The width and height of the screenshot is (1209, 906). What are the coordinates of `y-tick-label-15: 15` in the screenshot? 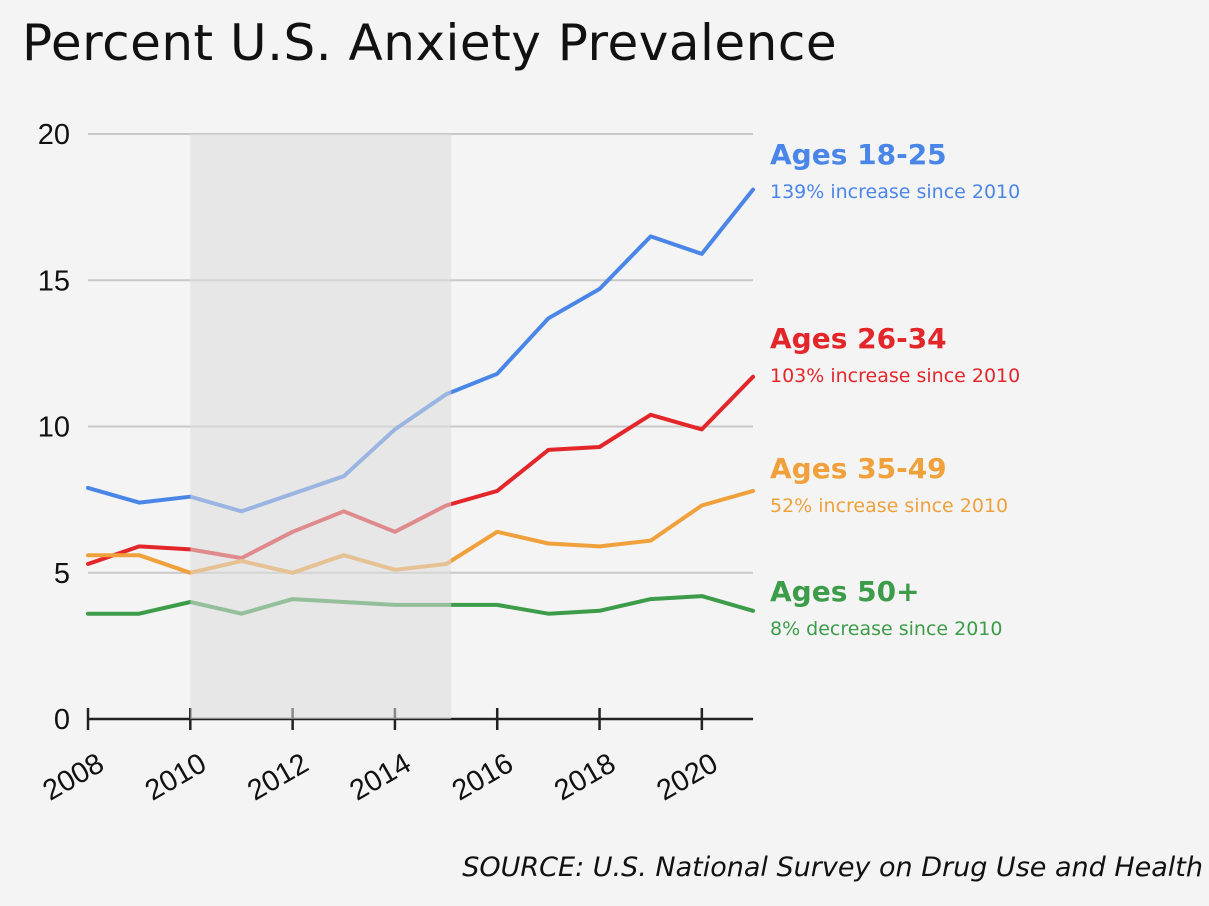 It's located at (54, 281).